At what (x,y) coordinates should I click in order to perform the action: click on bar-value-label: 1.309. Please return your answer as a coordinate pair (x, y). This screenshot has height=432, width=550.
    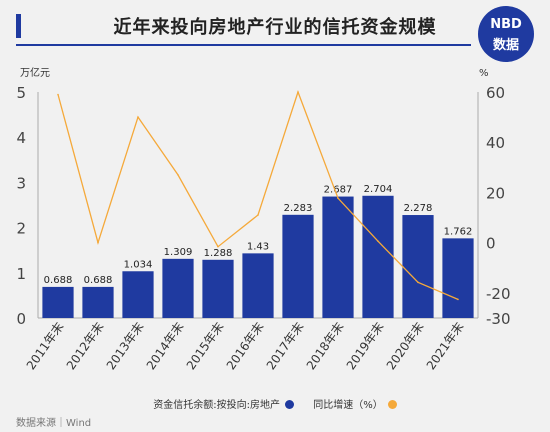
    Looking at the image, I should click on (178, 252).